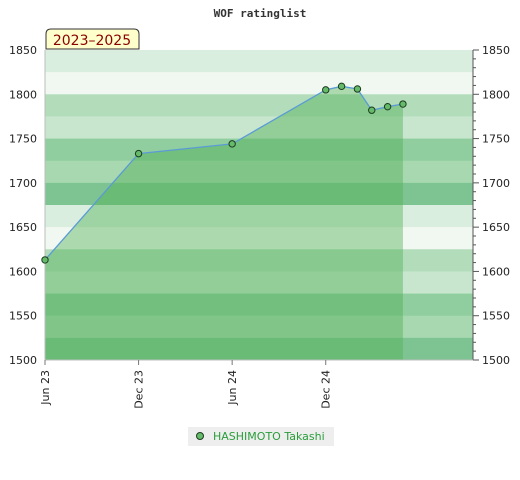 This screenshot has width=520, height=480. I want to click on y-tick-label-right: 1700, so click(496, 183).